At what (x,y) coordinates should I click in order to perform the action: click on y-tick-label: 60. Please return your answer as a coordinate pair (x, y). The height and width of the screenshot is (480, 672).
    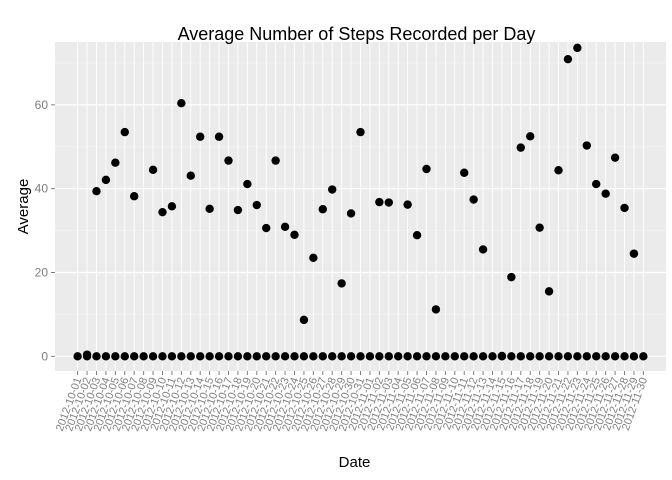
    Looking at the image, I should click on (42, 105).